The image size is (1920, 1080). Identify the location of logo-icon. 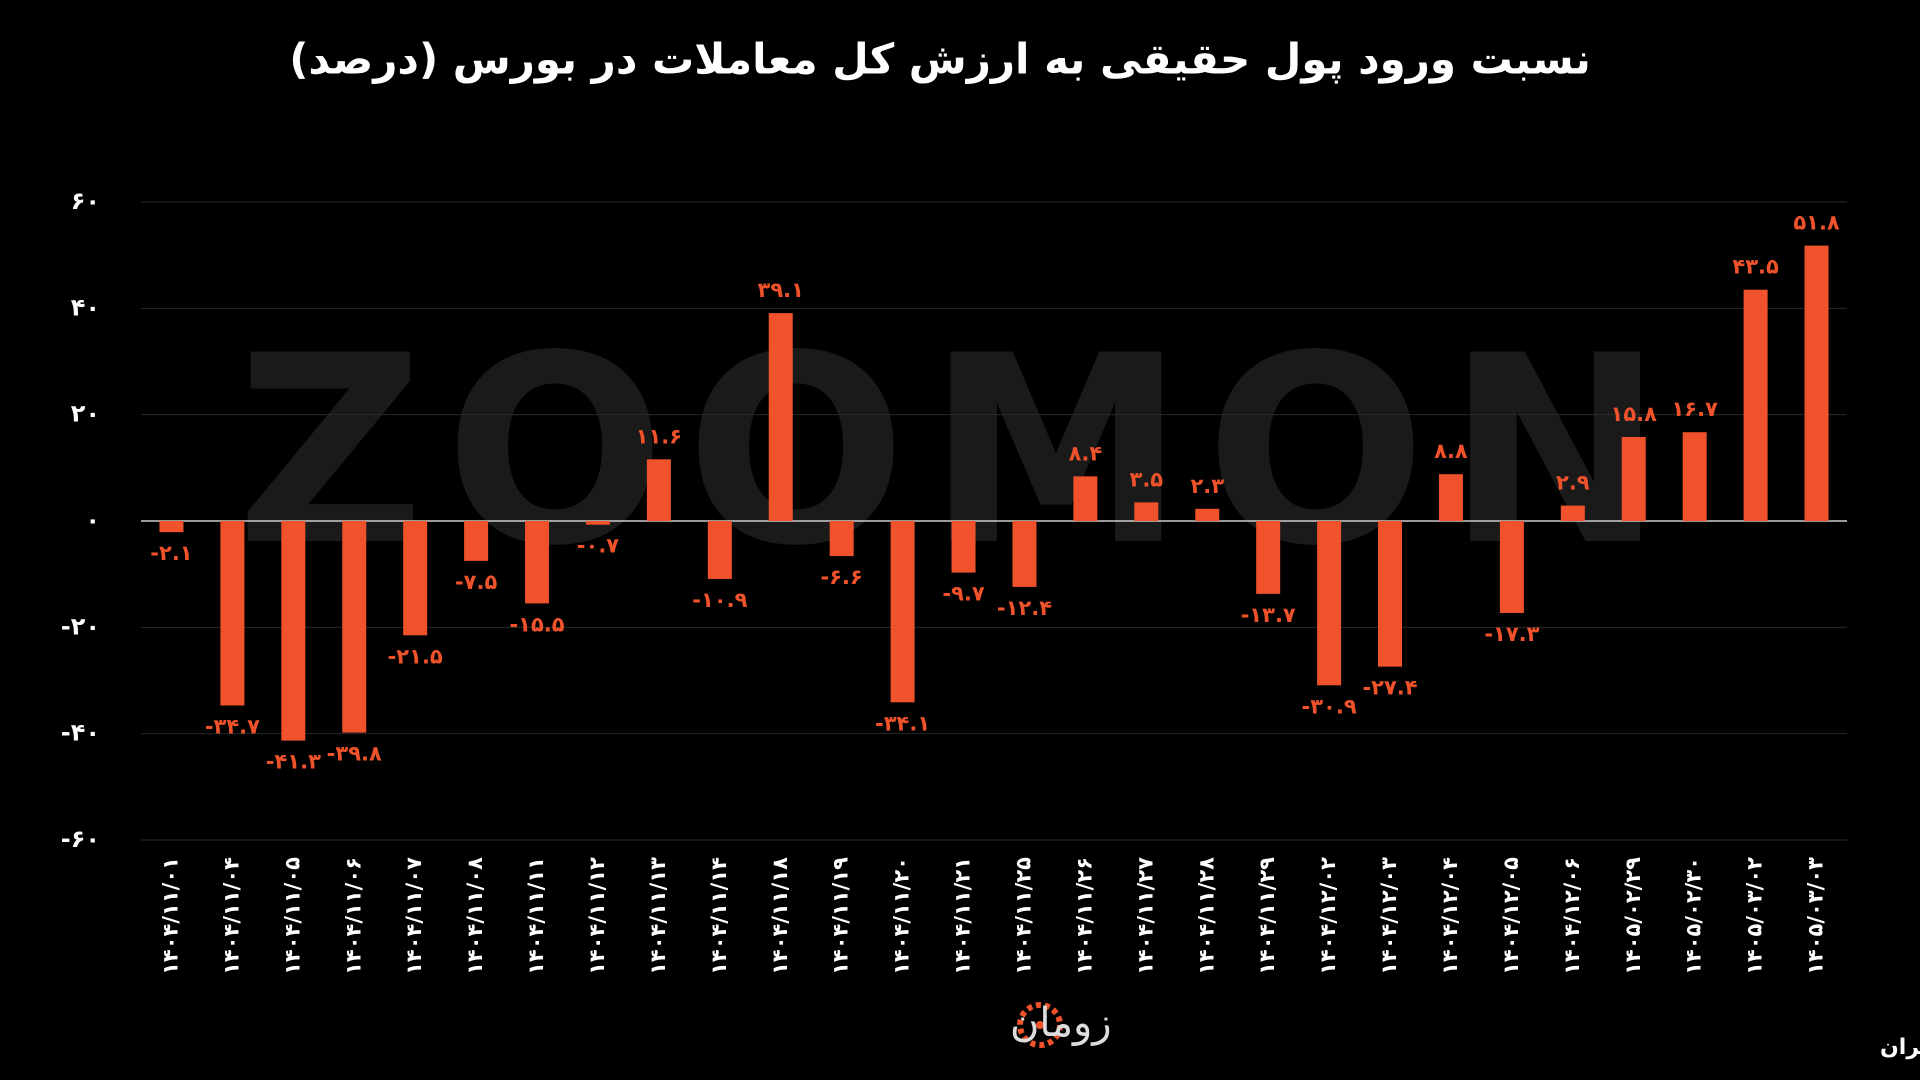
(1040, 1025).